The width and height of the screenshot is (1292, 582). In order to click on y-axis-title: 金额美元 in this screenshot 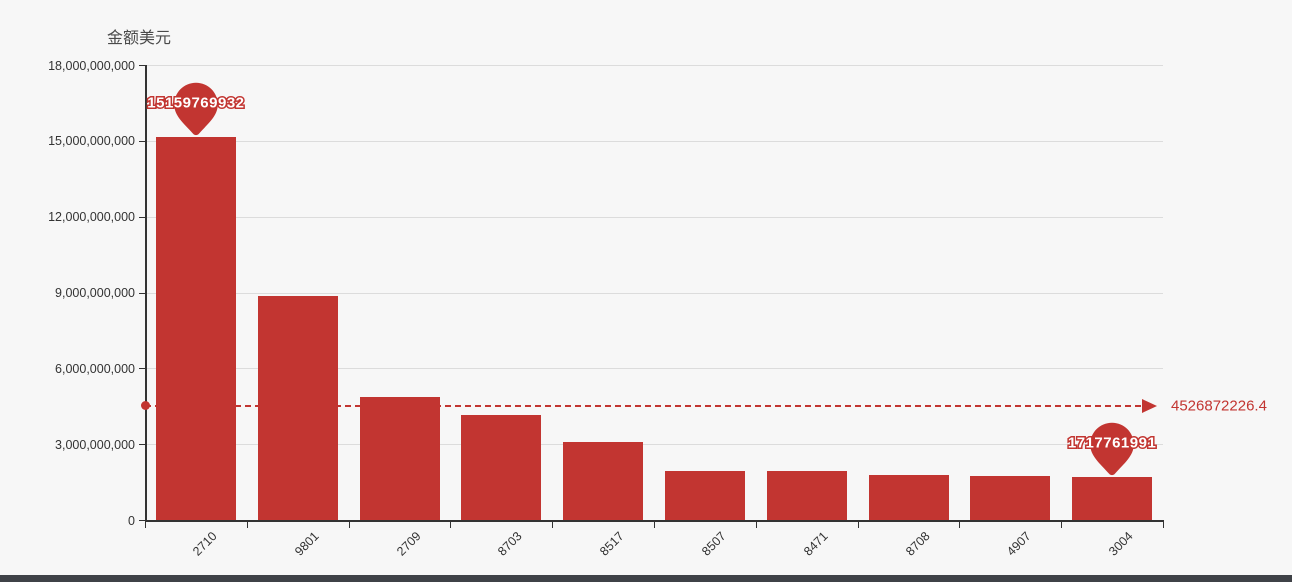, I will do `click(139, 38)`.